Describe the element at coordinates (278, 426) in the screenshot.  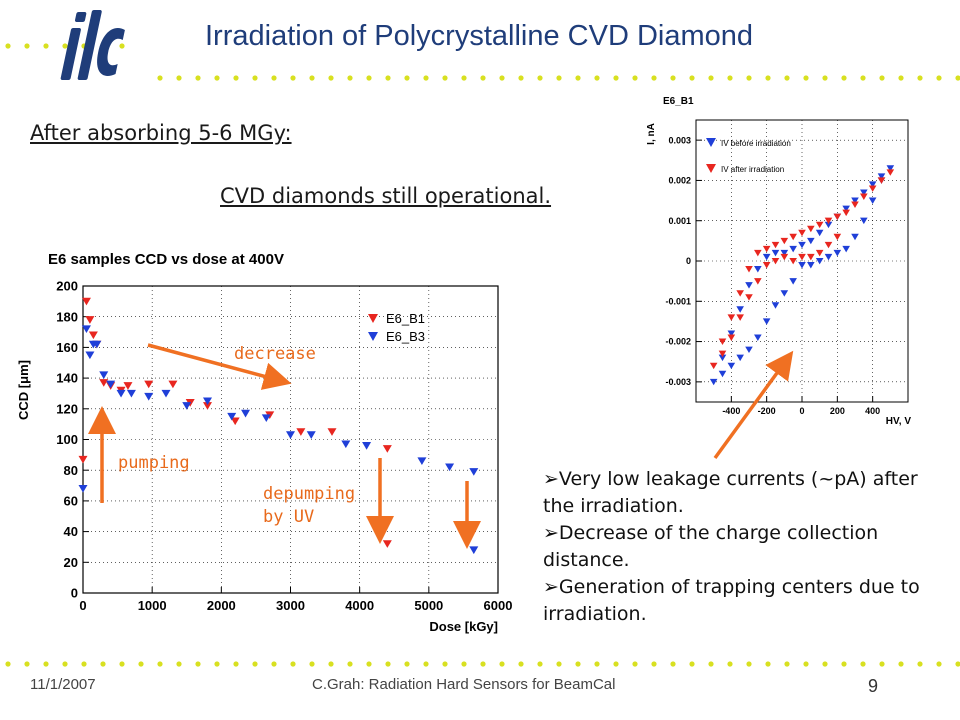
I see `data-points` at that location.